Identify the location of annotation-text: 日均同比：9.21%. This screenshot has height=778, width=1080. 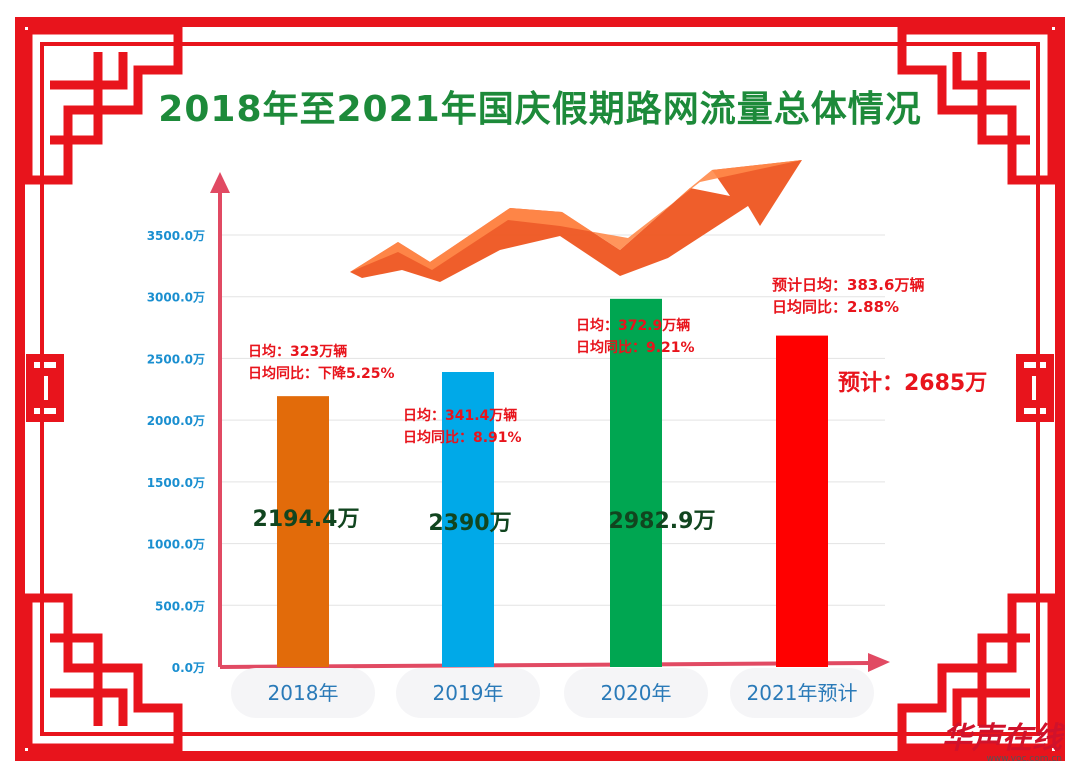
(635, 347).